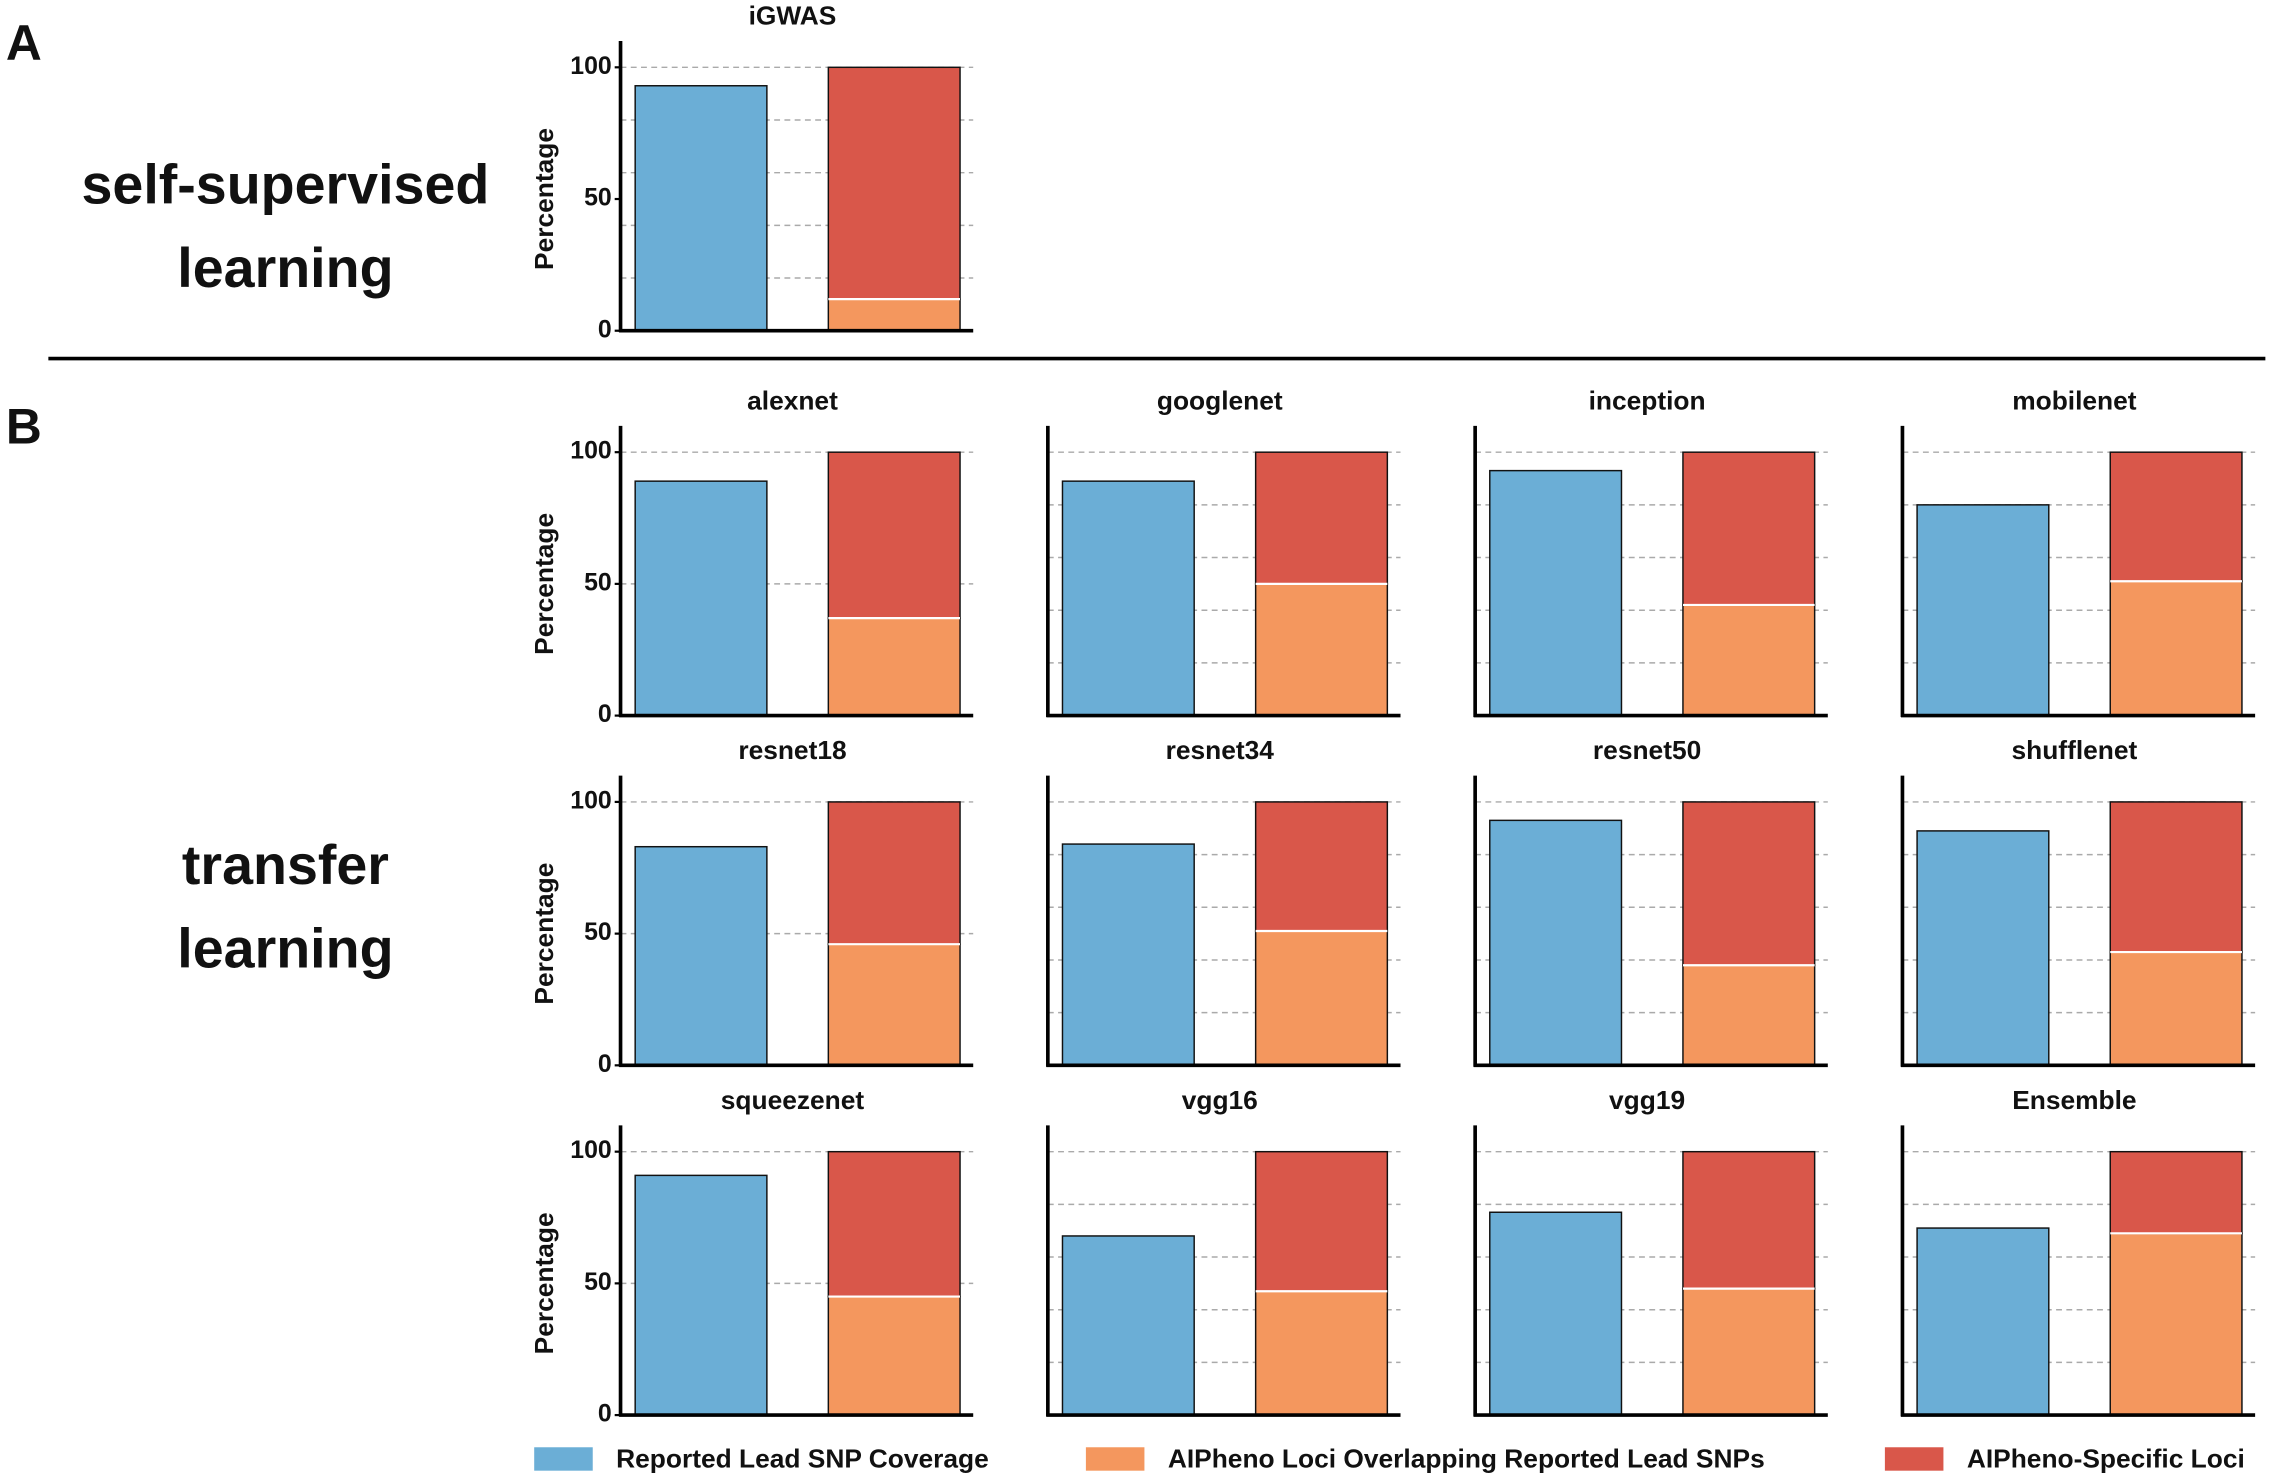  What do you see at coordinates (1647, 750) in the screenshot?
I see `chart-title: resnet50` at bounding box center [1647, 750].